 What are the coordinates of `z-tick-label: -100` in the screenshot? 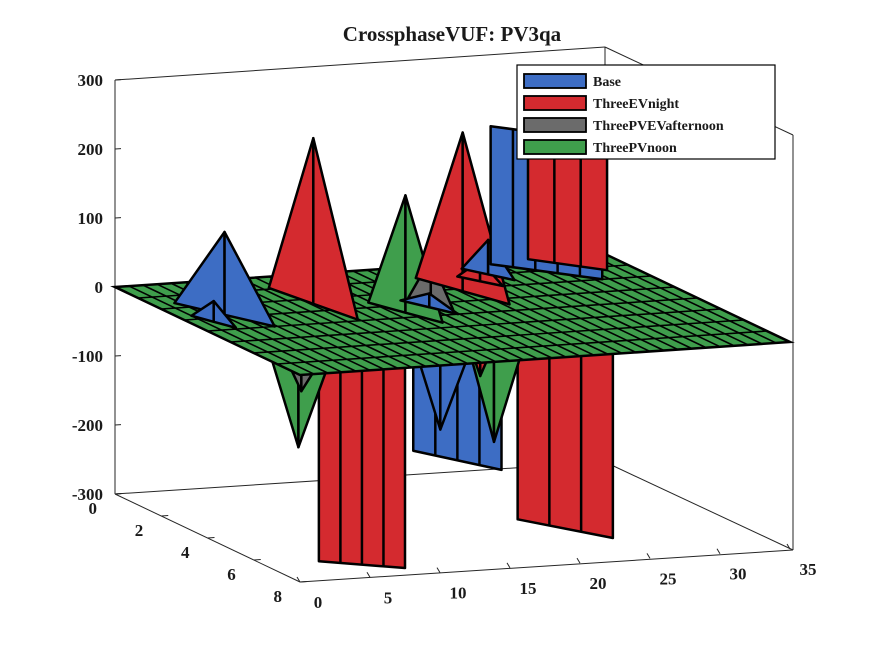 It's located at (87, 356).